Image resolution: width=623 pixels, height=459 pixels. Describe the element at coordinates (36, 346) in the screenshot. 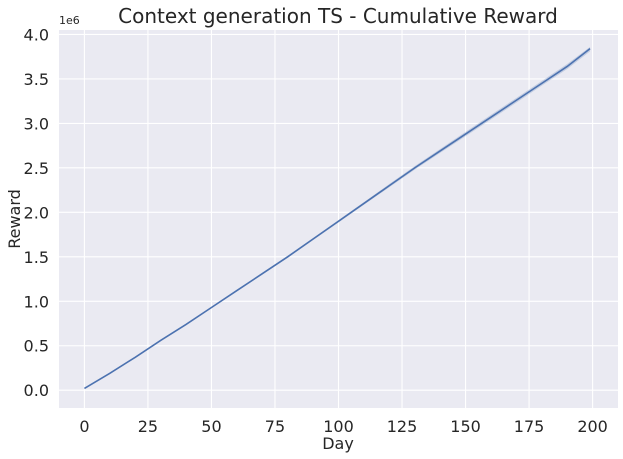

I see `y-tick-label: 0.5` at that location.